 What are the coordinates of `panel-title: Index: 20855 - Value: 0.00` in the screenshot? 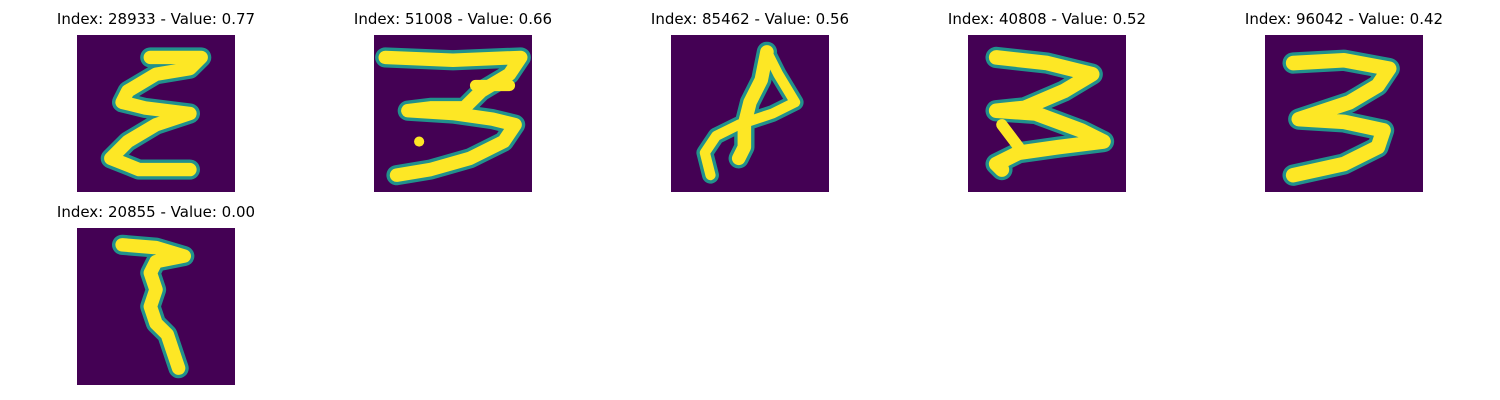 It's located at (156, 212).